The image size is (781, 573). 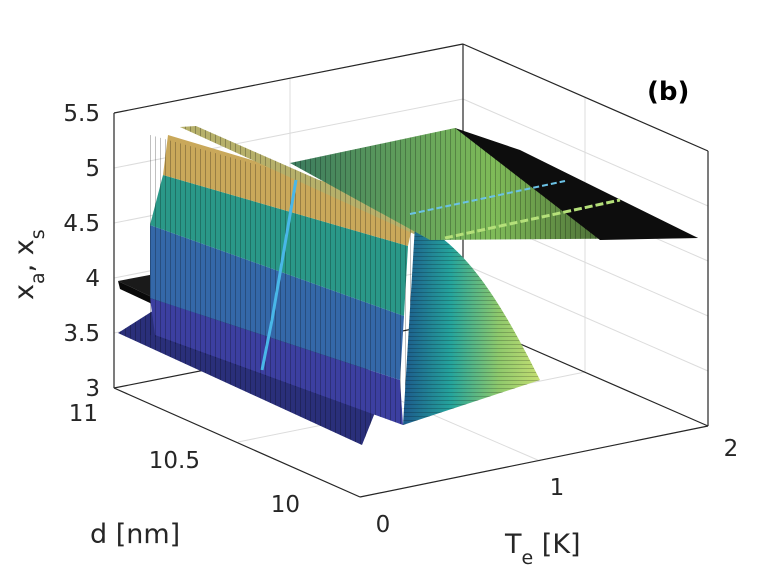 What do you see at coordinates (81, 224) in the screenshot?
I see `z-tick-label: 4.5` at bounding box center [81, 224].